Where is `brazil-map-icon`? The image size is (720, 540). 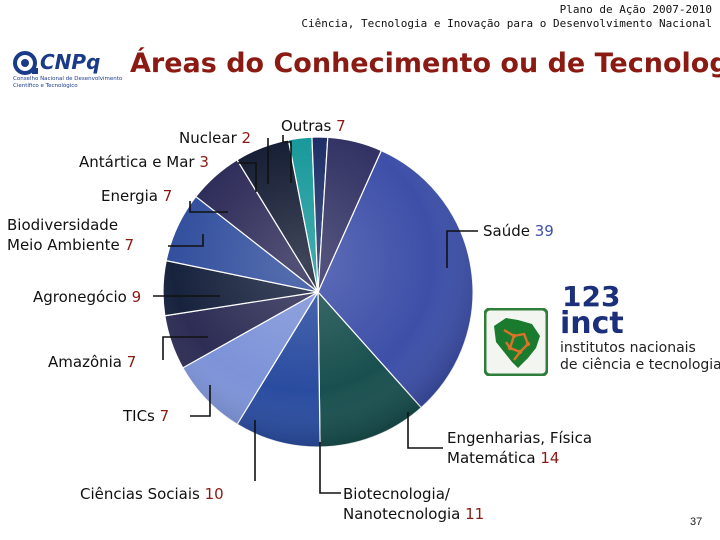 brazil-map-icon is located at coordinates (516, 342).